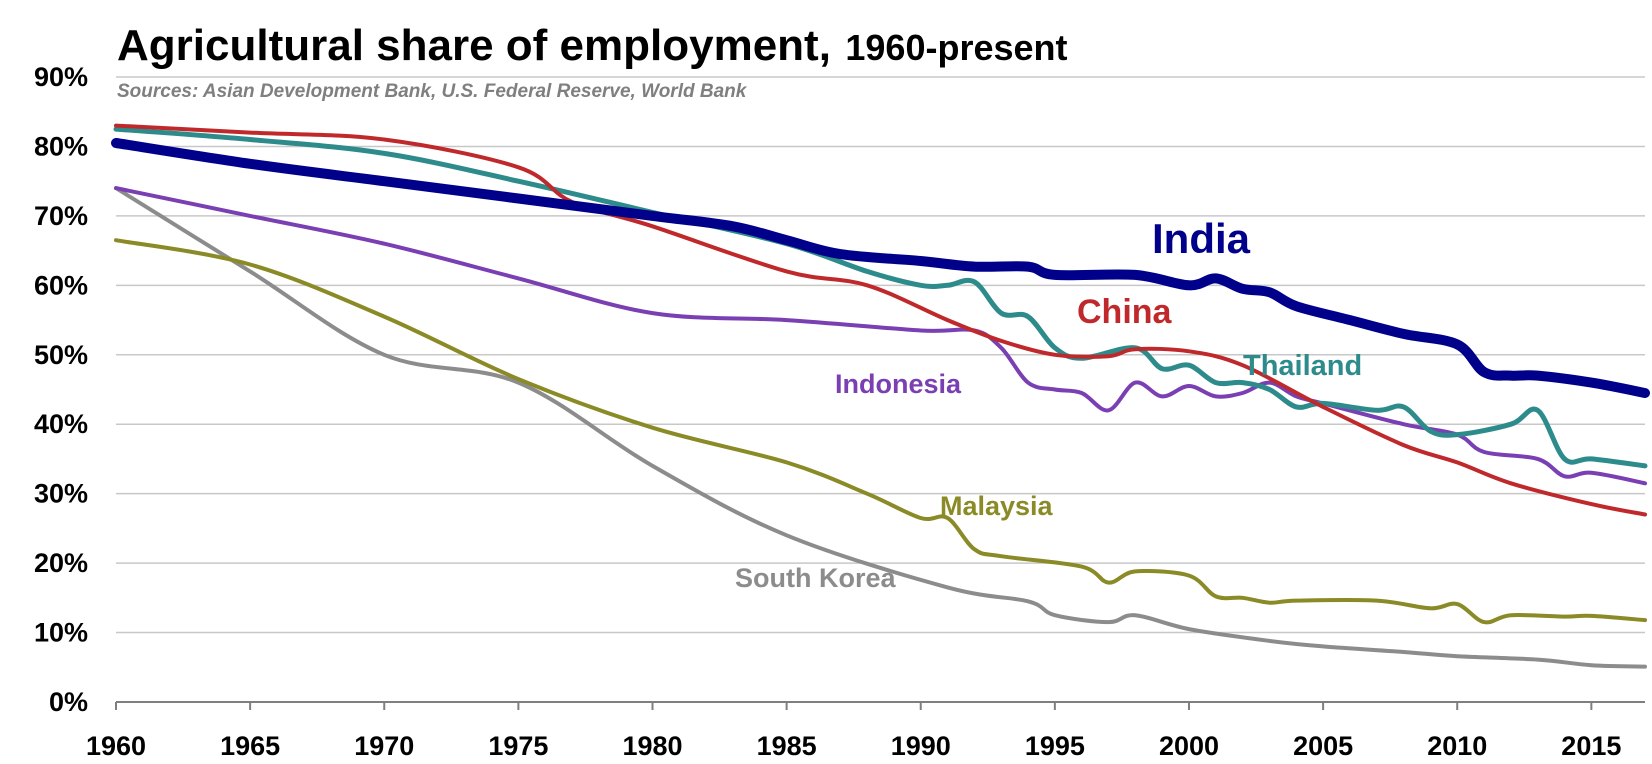 This screenshot has width=1652, height=764. What do you see at coordinates (997, 506) in the screenshot?
I see `series-label-malaysia: Malaysia` at bounding box center [997, 506].